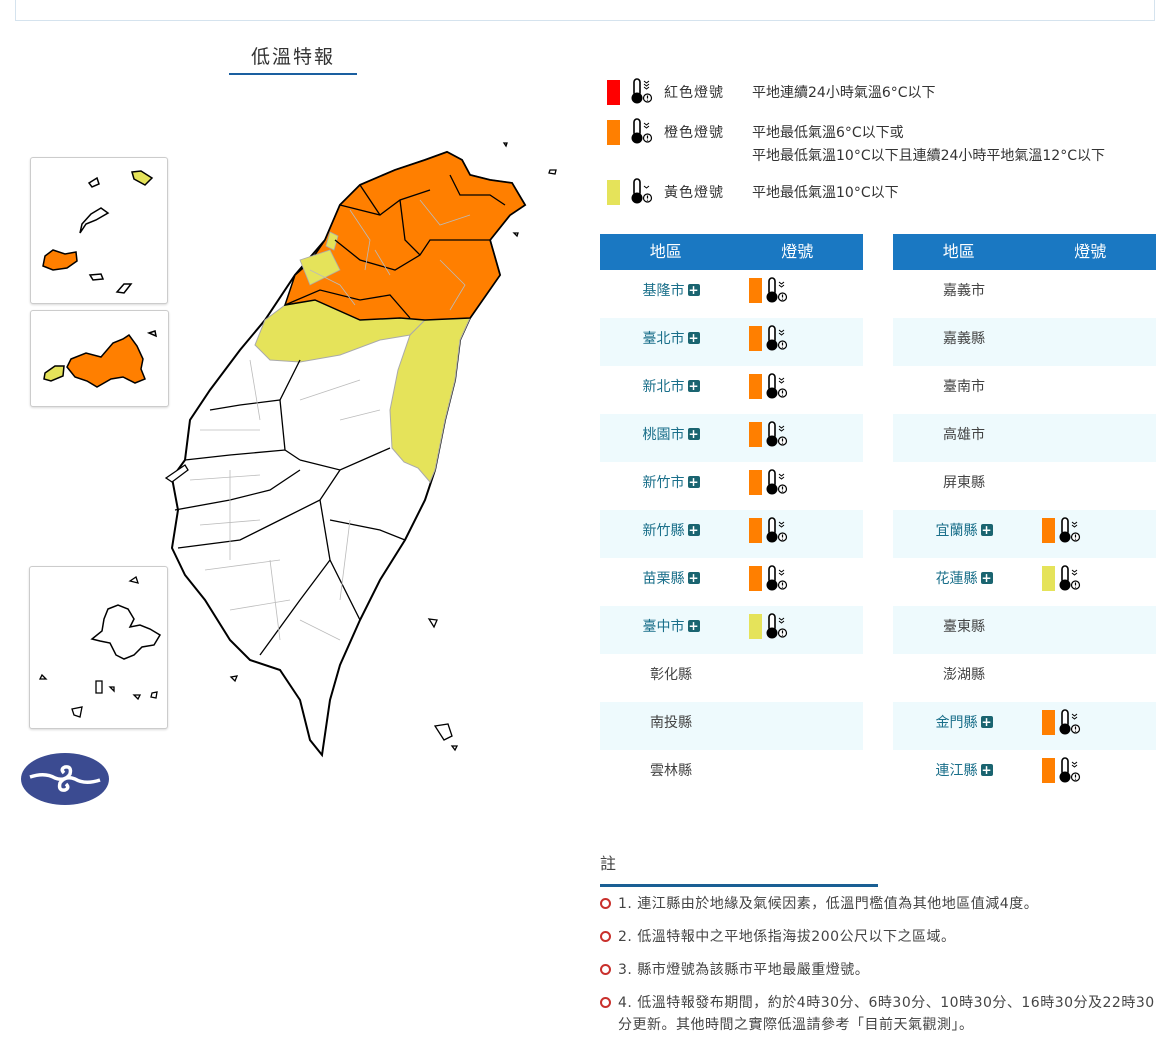 This screenshot has height=1058, width=1170. I want to click on table-row: 屏東縣, so click(1024, 486).